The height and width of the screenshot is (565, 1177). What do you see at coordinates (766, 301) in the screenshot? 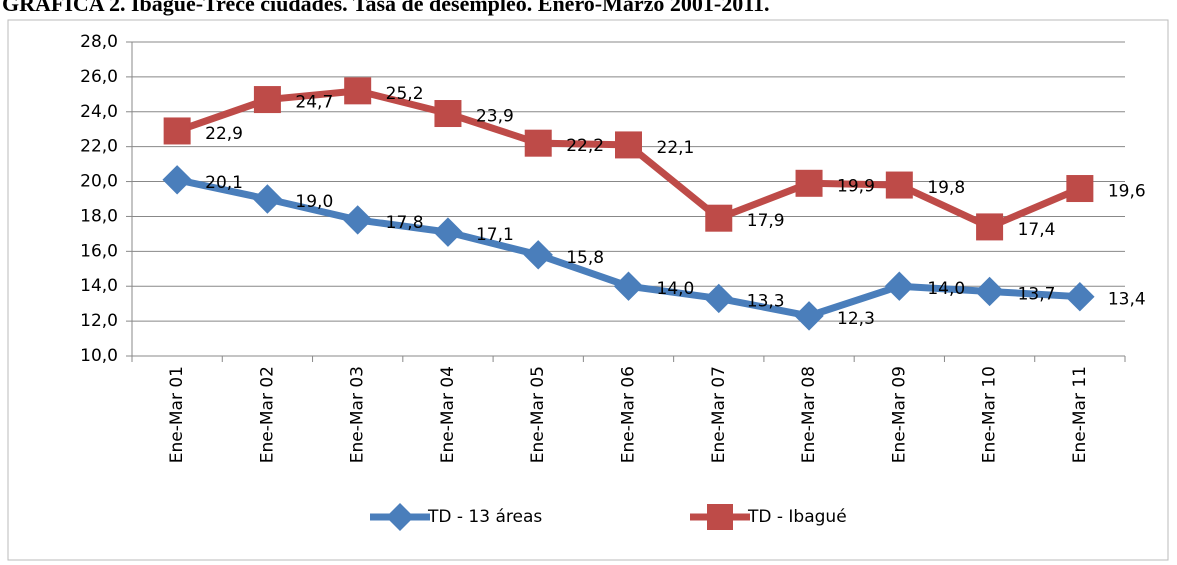
I see `data-label: 13,3` at bounding box center [766, 301].